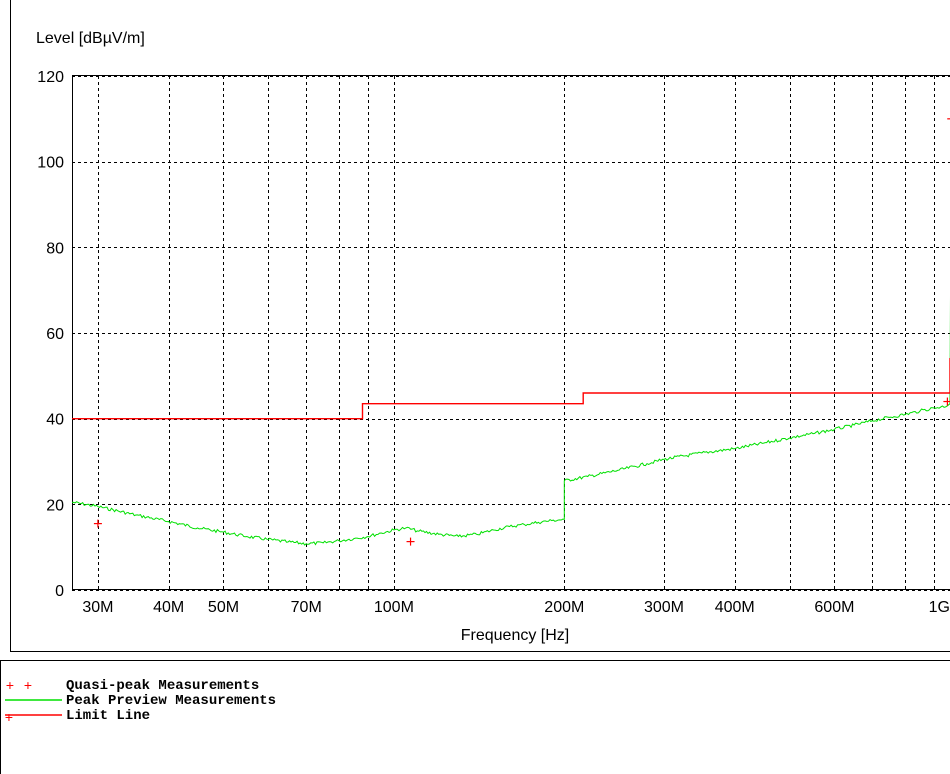 Image resolution: width=950 pixels, height=774 pixels. What do you see at coordinates (50, 163) in the screenshot?
I see `y-tick-label: 100` at bounding box center [50, 163].